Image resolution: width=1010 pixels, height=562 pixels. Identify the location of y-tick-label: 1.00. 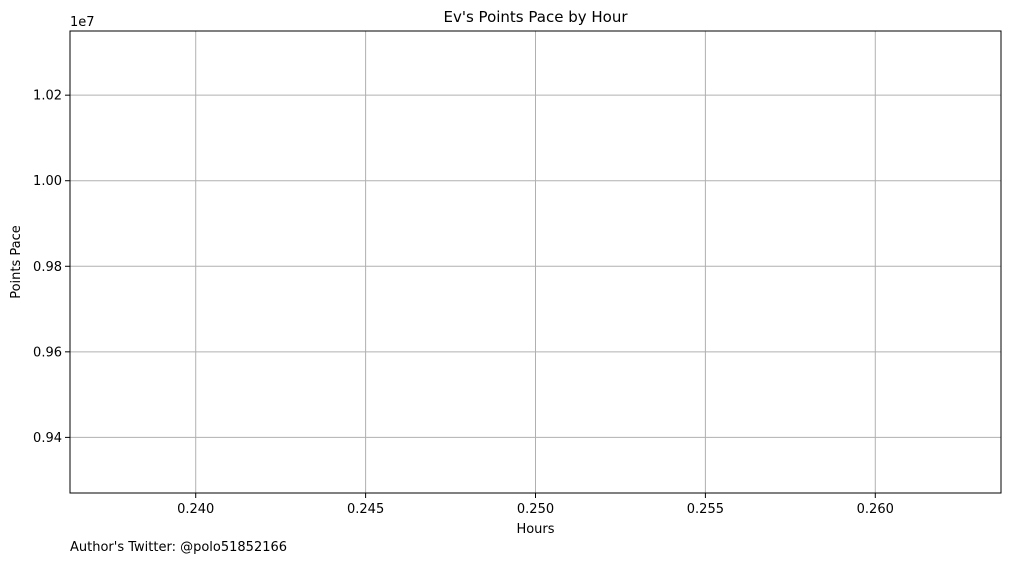
(47, 181).